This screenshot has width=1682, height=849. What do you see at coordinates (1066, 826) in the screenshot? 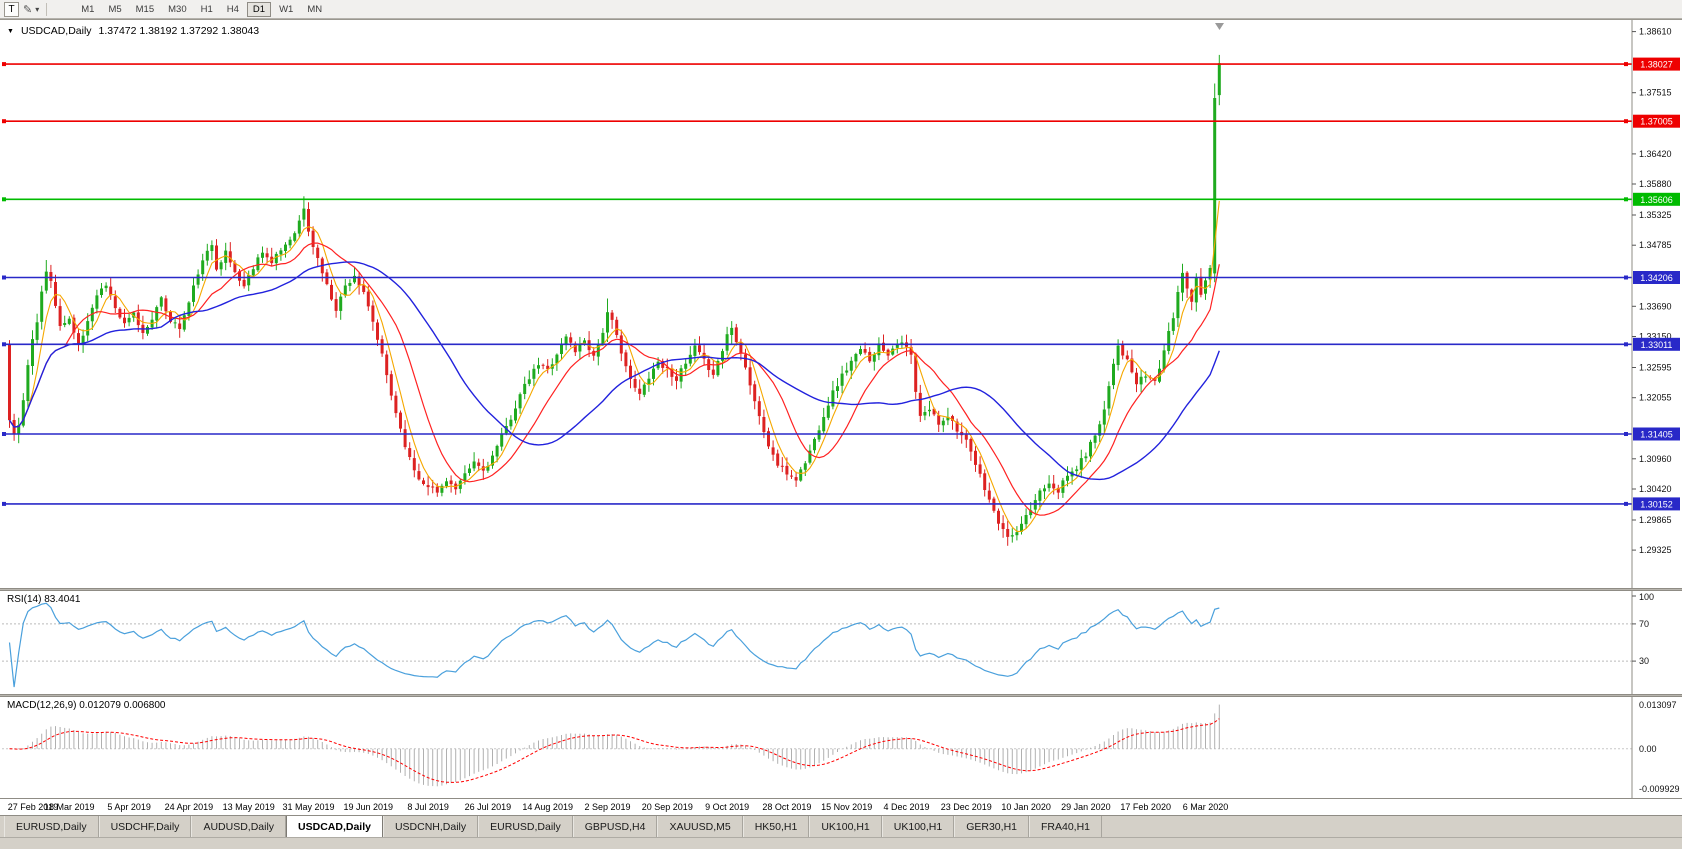
I see `chart-tab-fra40-h1: FRA40,H1` at bounding box center [1066, 826].